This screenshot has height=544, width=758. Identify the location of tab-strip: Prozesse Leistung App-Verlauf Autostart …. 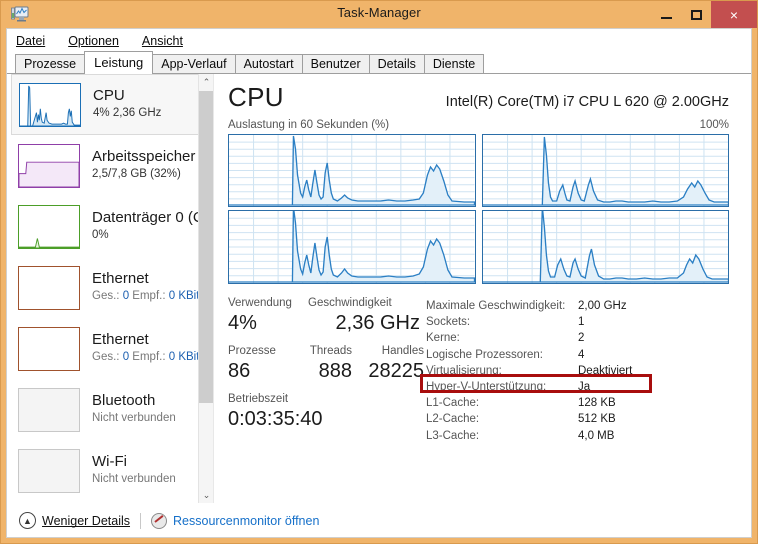
(379, 62).